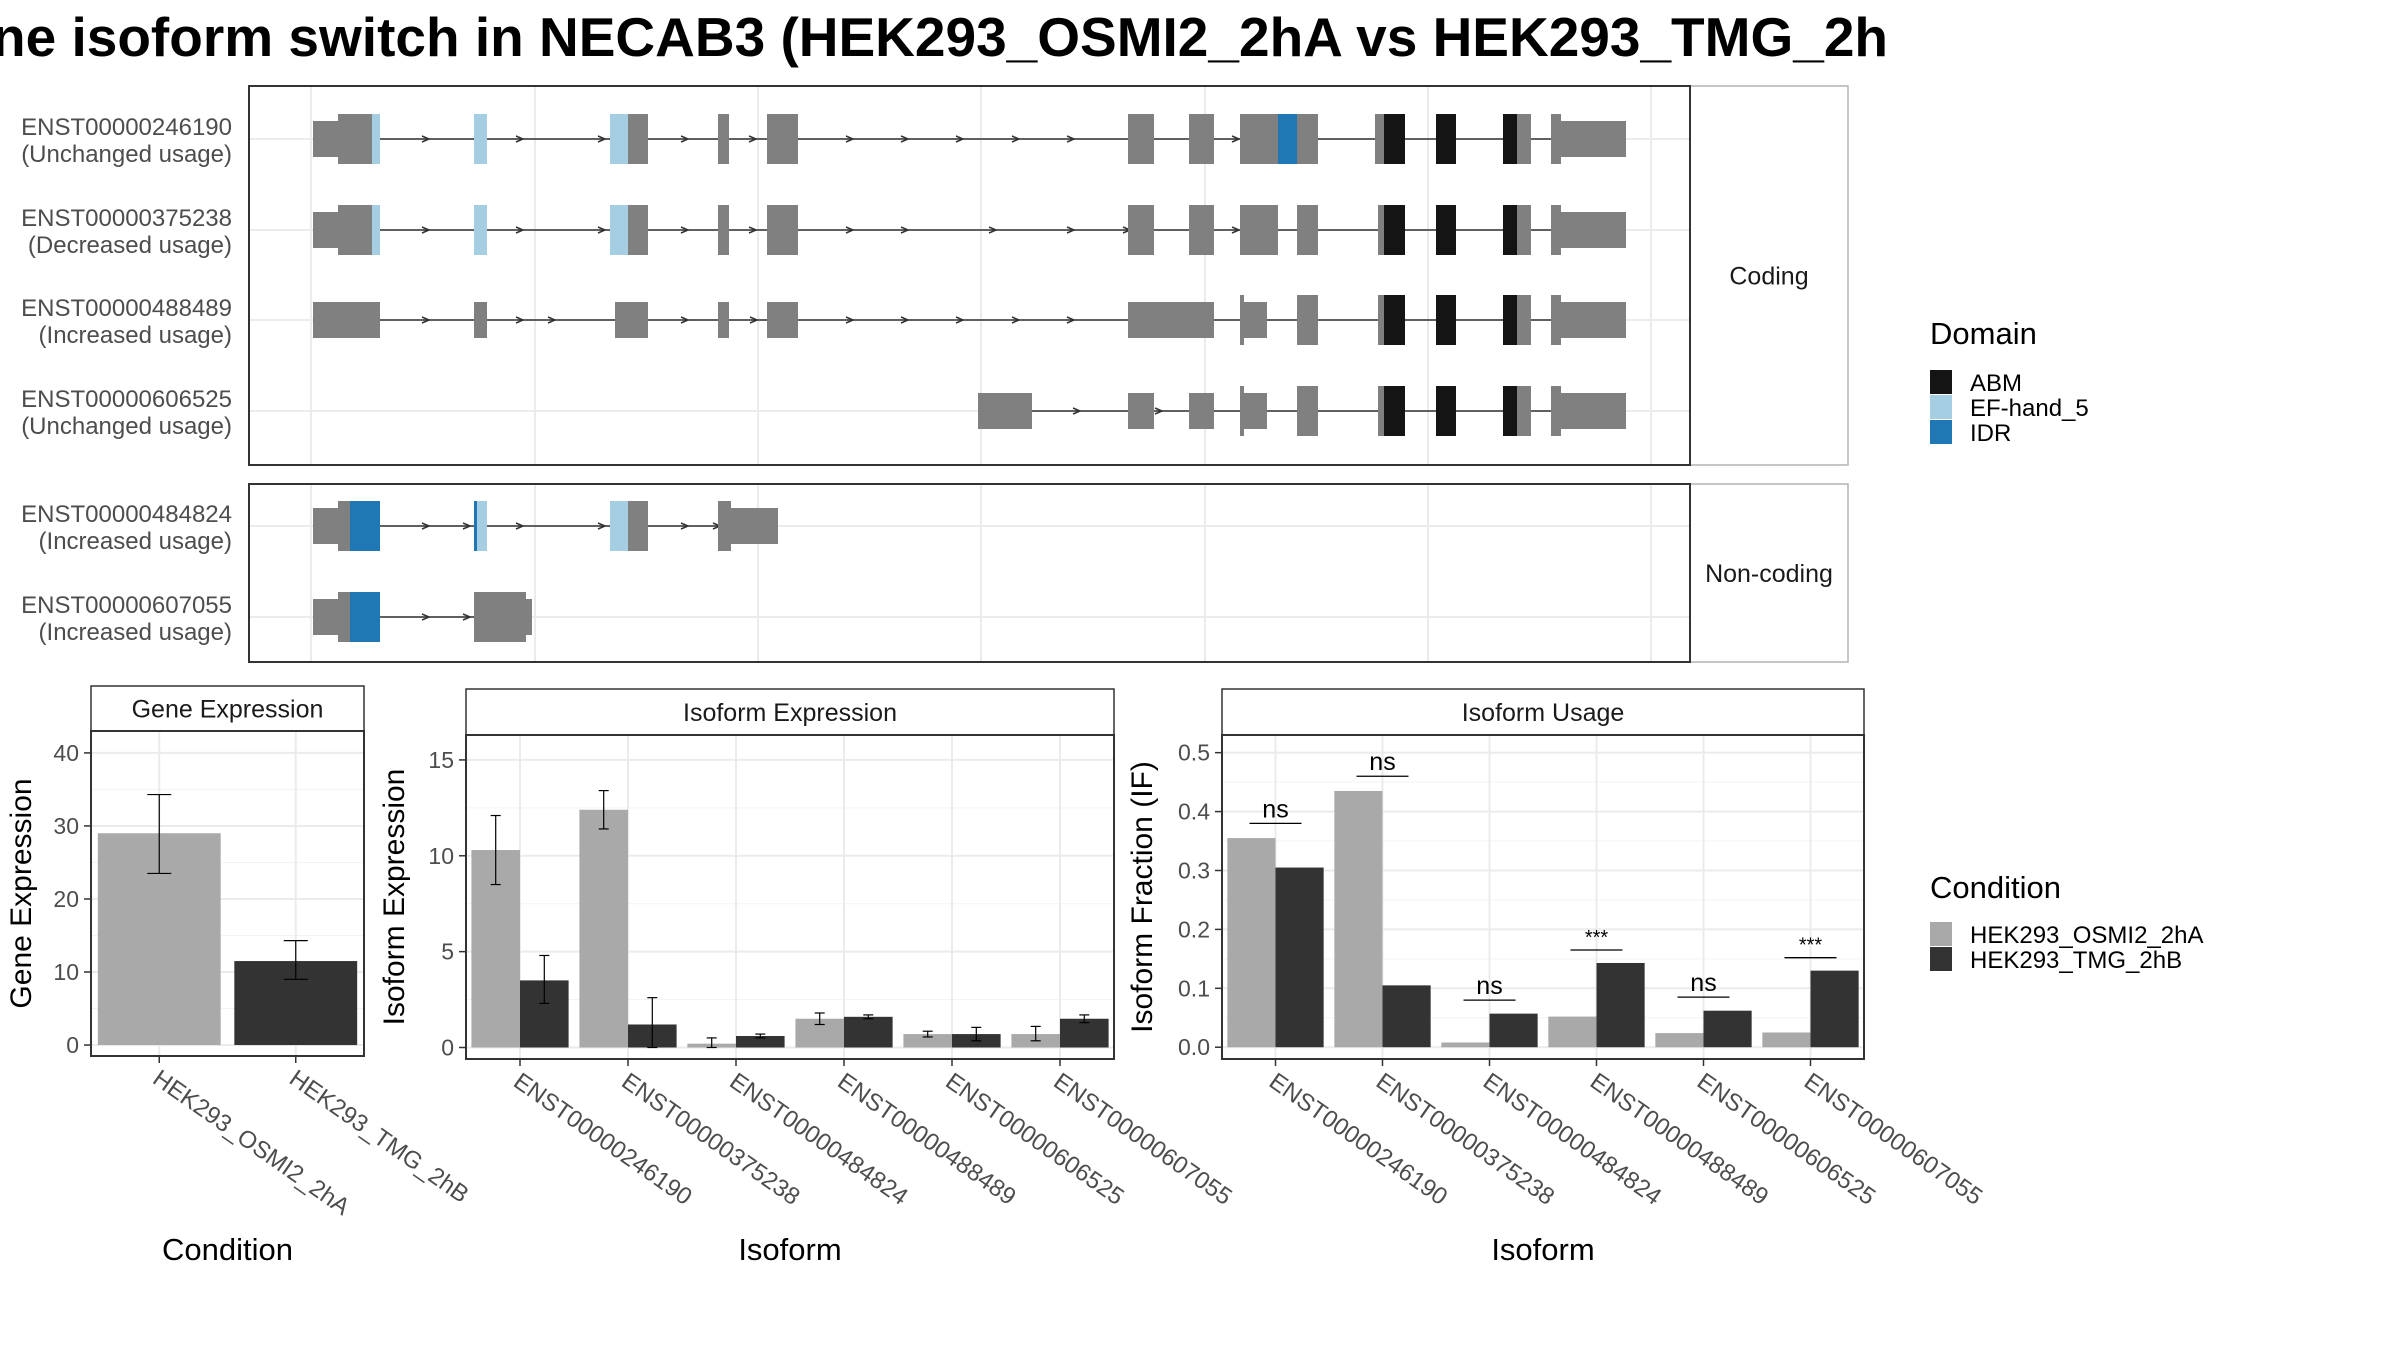 Image resolution: width=2400 pixels, height=1350 pixels. Describe the element at coordinates (927, 1041) in the screenshot. I see `bar-ENST00000606525` at that location.